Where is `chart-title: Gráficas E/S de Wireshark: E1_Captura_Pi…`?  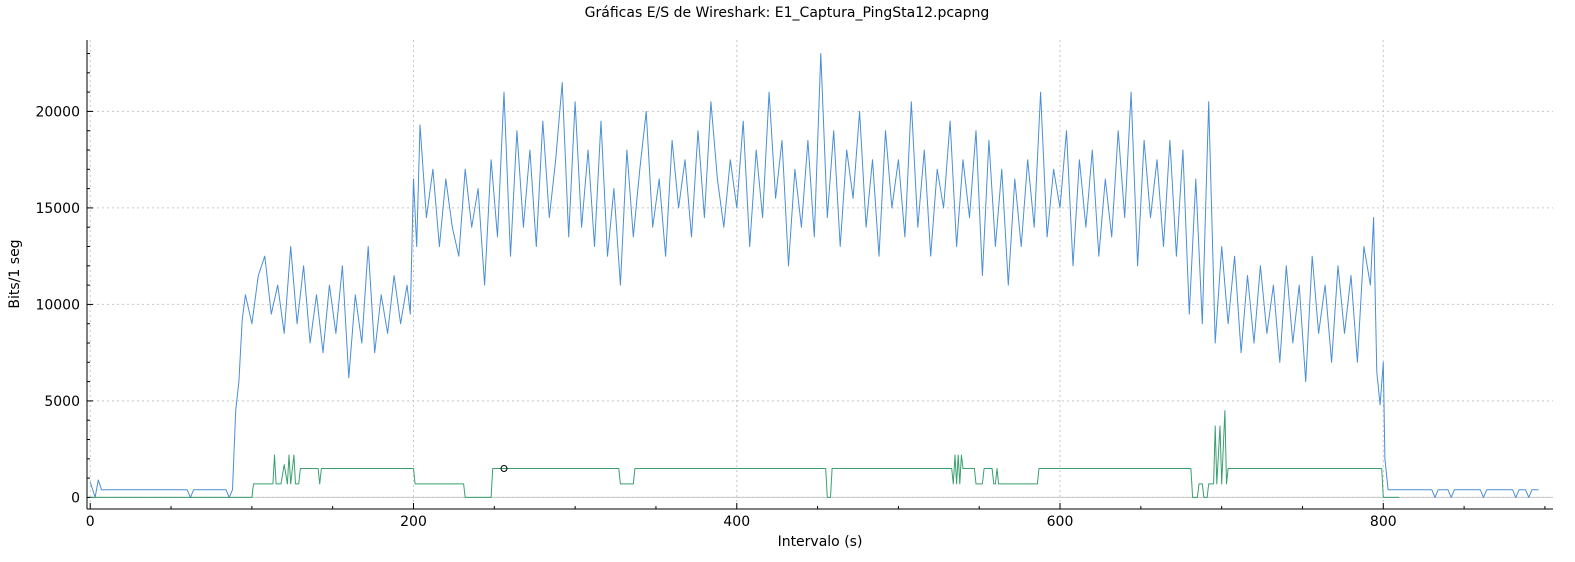
chart-title: Gráficas E/S de Wireshark: E1_Captura_Pi… is located at coordinates (787, 13).